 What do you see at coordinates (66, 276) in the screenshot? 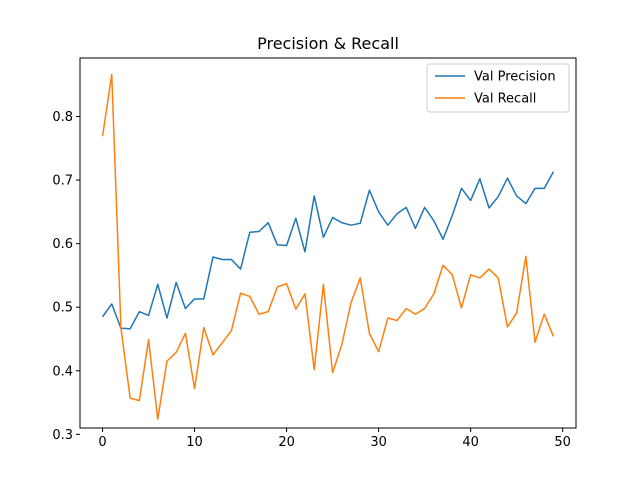
I see `y-axis: 0.3 0.4 0.5 0.6 0.7 0.8` at bounding box center [66, 276].